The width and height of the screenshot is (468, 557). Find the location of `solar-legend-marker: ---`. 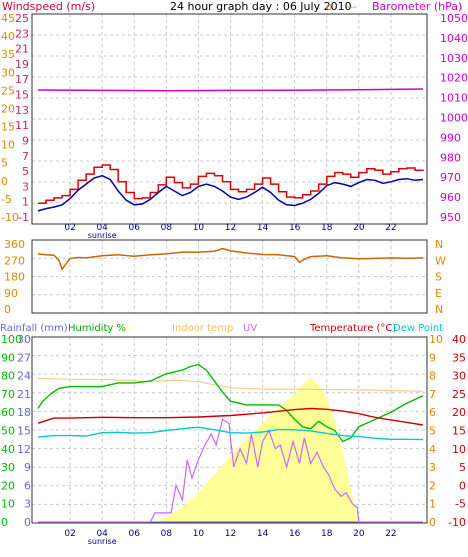

solar-legend-marker: --- is located at coordinates (127, 328).